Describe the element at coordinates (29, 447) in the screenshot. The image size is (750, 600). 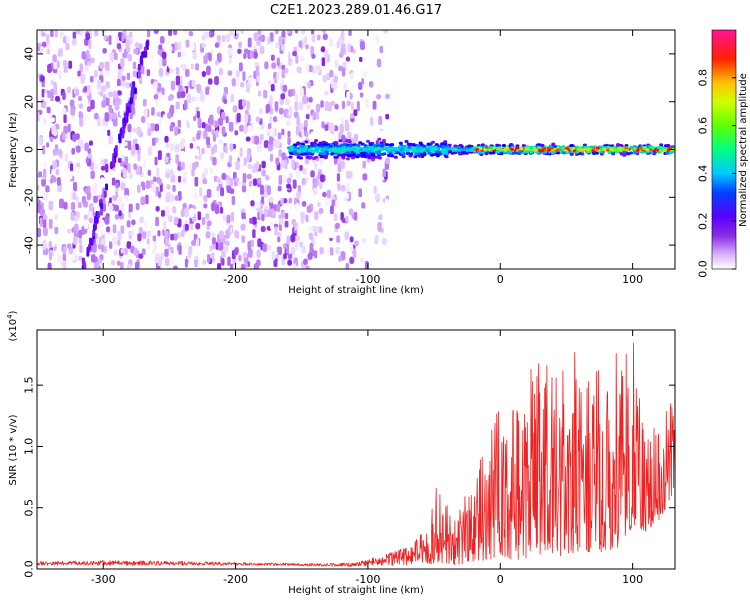
I see `y-tick-label: 1.0` at that location.